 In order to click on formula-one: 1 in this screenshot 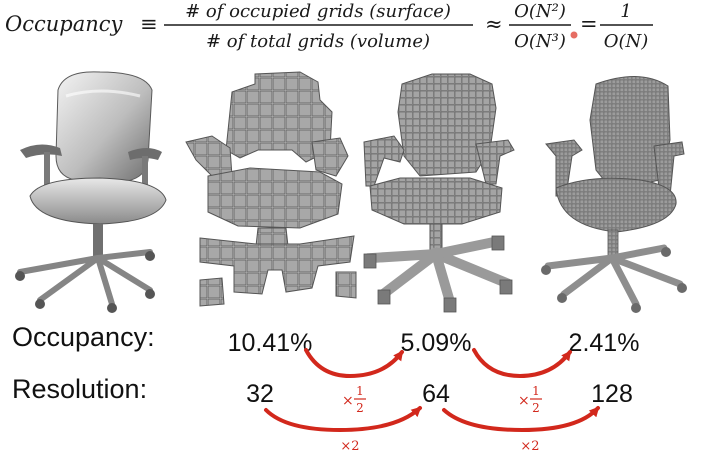, I will do `click(625, 11)`.